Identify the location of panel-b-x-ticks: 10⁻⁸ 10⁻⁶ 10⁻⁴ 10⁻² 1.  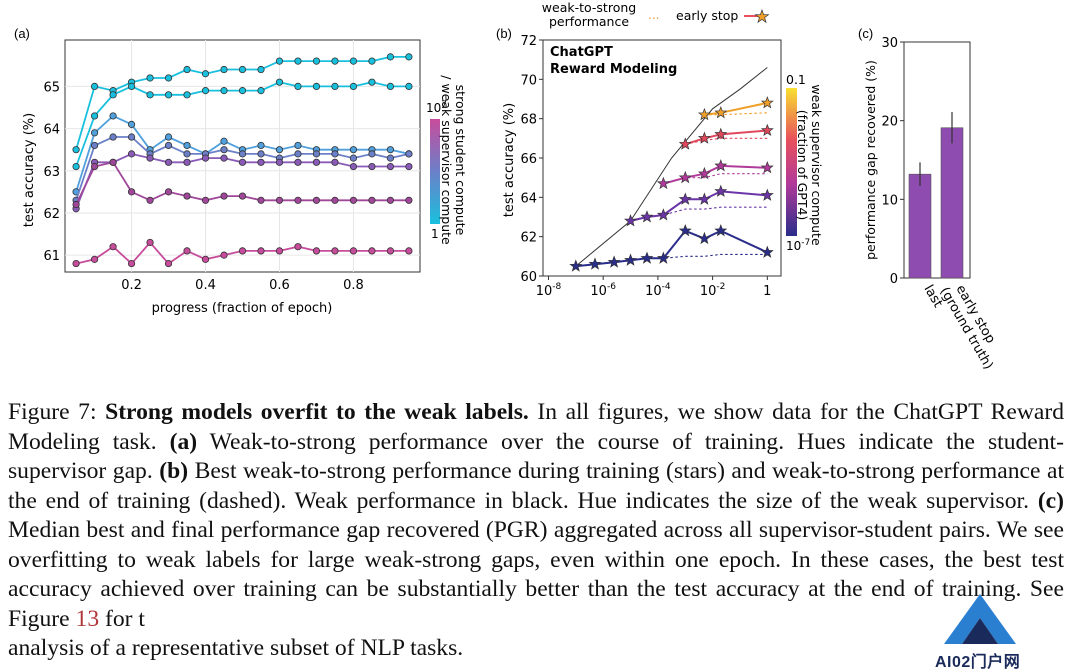
(653, 287).